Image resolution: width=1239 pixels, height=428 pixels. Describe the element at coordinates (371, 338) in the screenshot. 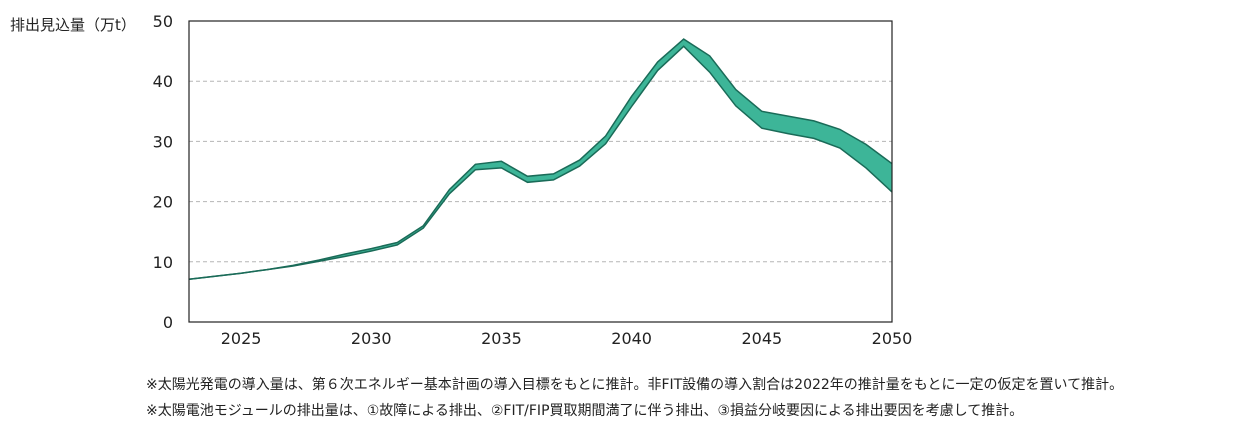

I see `x-tick-label: 2030` at that location.